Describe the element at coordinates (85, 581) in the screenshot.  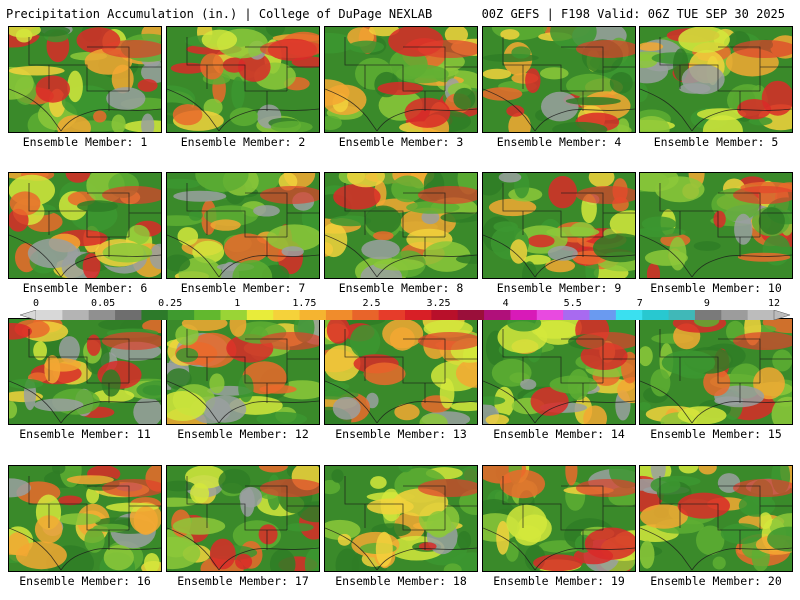
I see `ensemble-member-label: Ensemble Member: 16` at that location.